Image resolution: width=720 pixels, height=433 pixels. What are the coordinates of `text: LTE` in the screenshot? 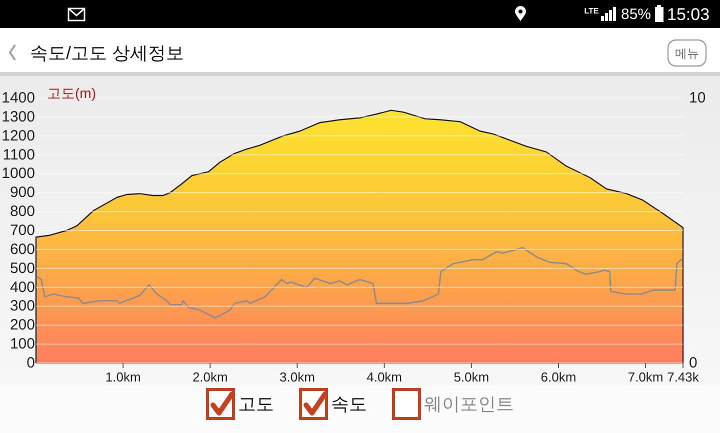 It's located at (592, 11).